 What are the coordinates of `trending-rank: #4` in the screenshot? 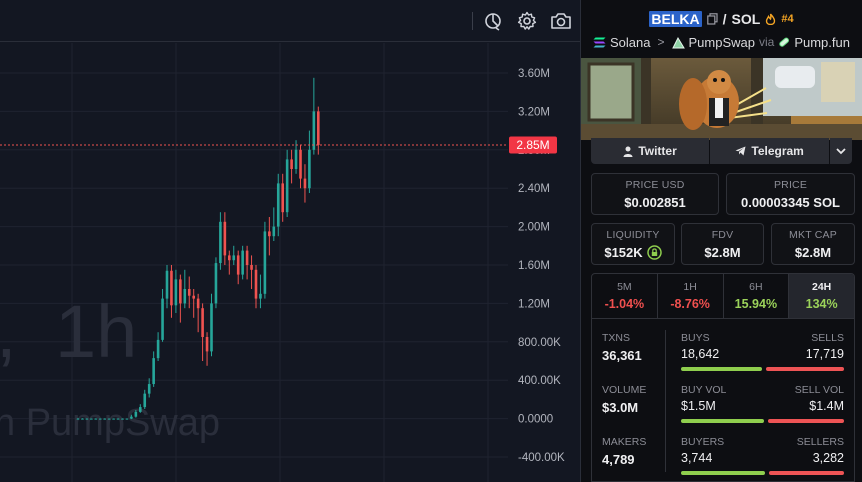 It's located at (787, 19).